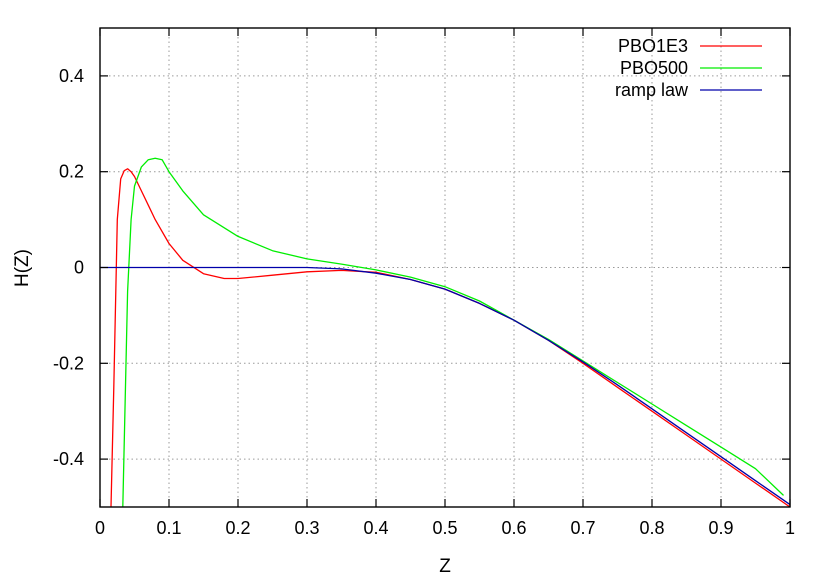 This screenshot has width=830, height=581. What do you see at coordinates (375, 528) in the screenshot?
I see `x-tick-label: 0.4` at bounding box center [375, 528].